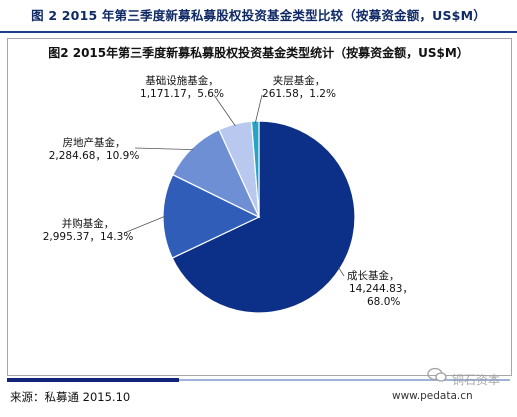 Image resolution: width=517 pixels, height=417 pixels. I want to click on footer-bar, so click(93, 380).